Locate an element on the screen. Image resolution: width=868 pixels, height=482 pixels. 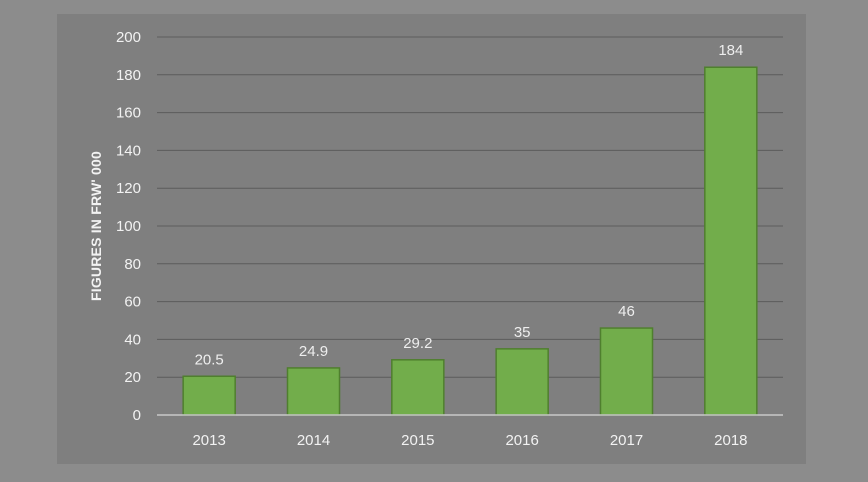
y-tick-label: 160 is located at coordinates (128, 113).